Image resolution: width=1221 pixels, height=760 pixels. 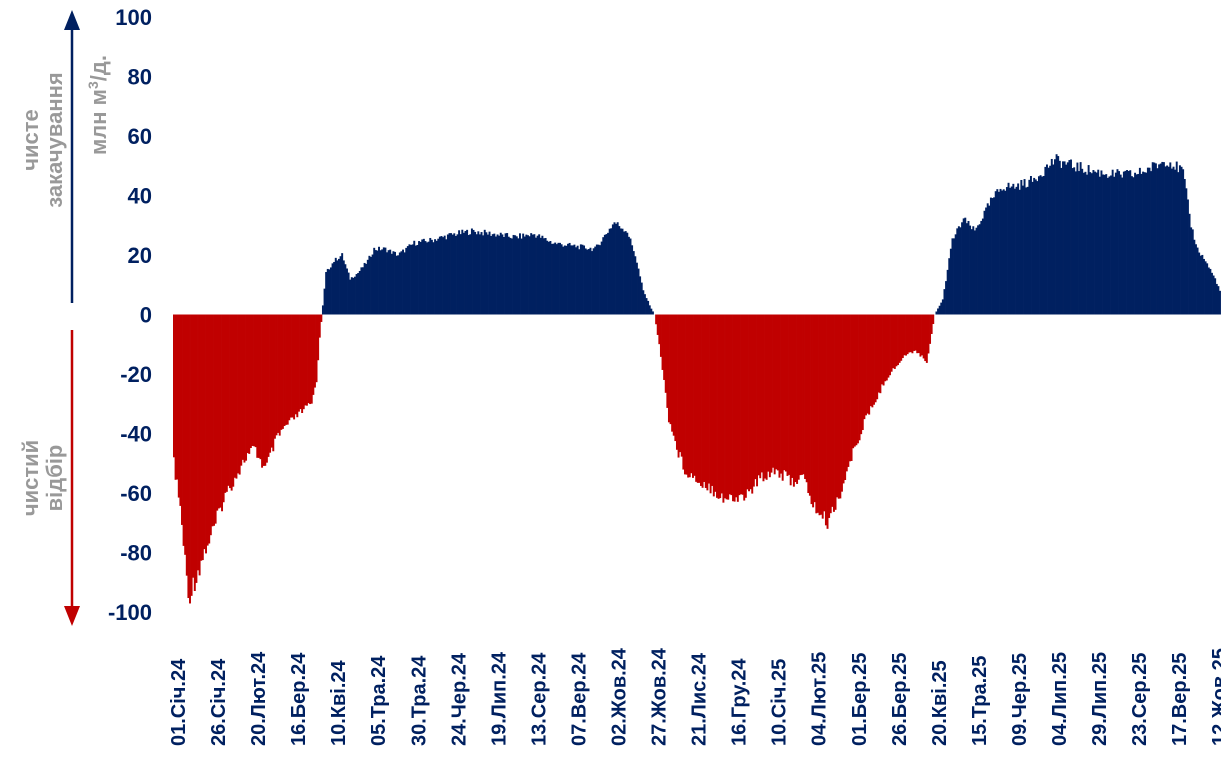 What do you see at coordinates (820, 699) in the screenshot?
I see `x-tick-label: 04.Лют.25` at bounding box center [820, 699].